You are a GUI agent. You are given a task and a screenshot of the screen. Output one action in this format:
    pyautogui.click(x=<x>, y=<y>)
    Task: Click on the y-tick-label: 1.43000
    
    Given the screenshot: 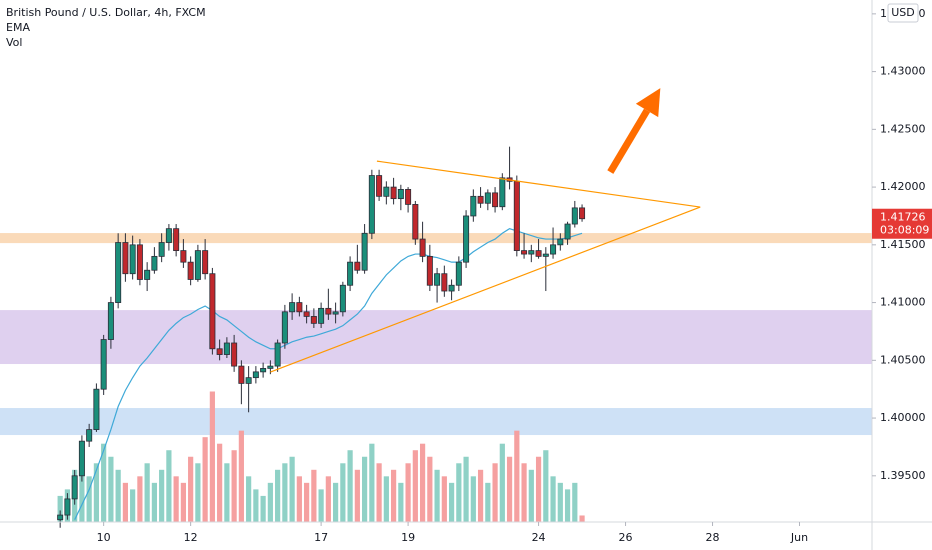 What is the action you would take?
    pyautogui.click(x=903, y=71)
    